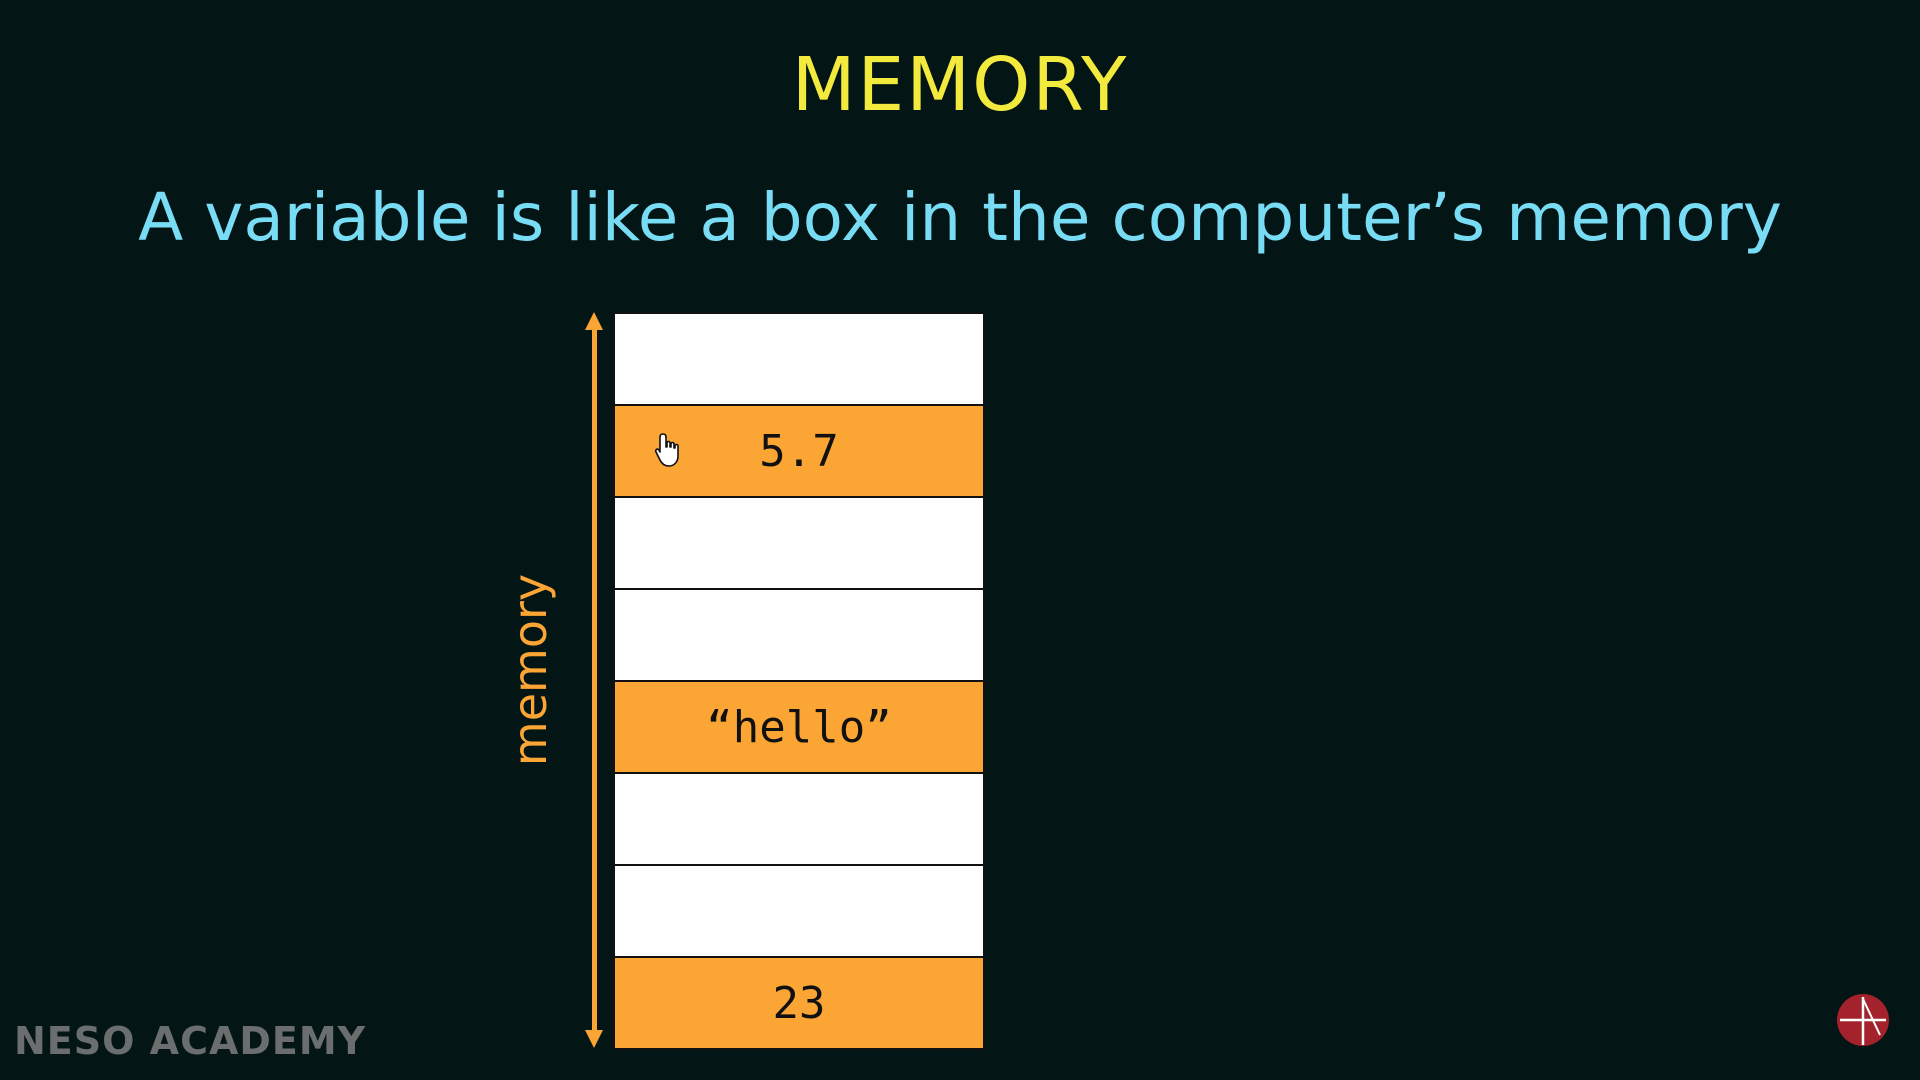 Image resolution: width=1920 pixels, height=1080 pixels. What do you see at coordinates (799, 727) in the screenshot?
I see `memory-cell: “hello”` at bounding box center [799, 727].